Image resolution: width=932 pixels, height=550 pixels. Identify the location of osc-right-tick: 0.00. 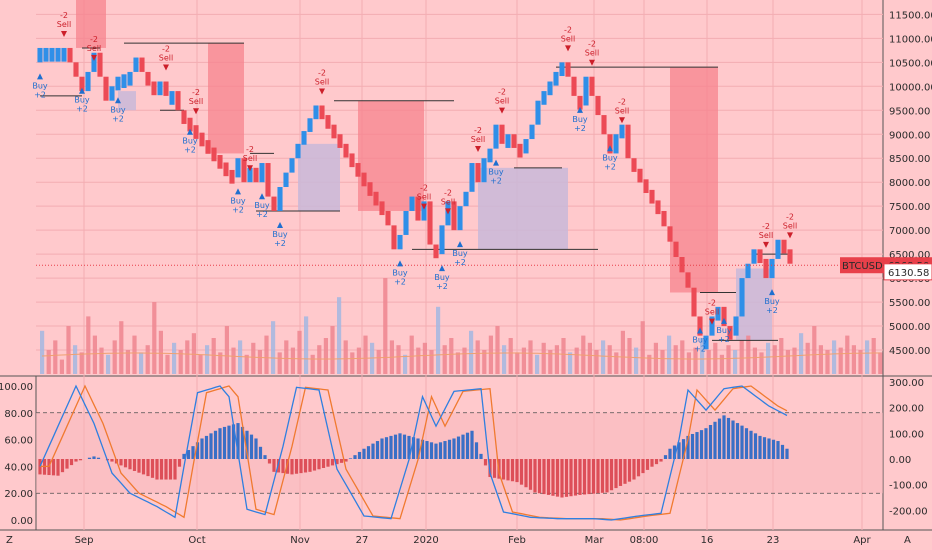
(900, 460).